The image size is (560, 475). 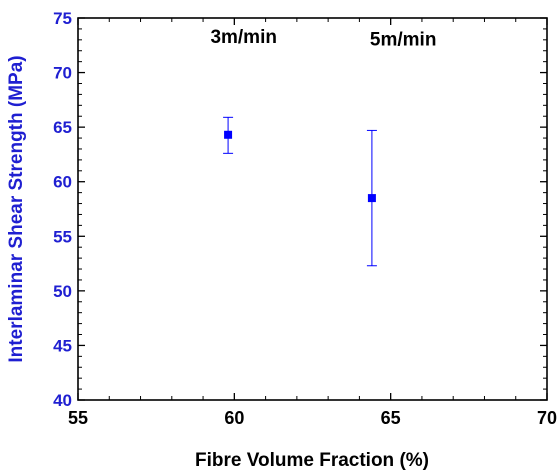 What do you see at coordinates (62, 182) in the screenshot?
I see `y-tick-label: 60` at bounding box center [62, 182].